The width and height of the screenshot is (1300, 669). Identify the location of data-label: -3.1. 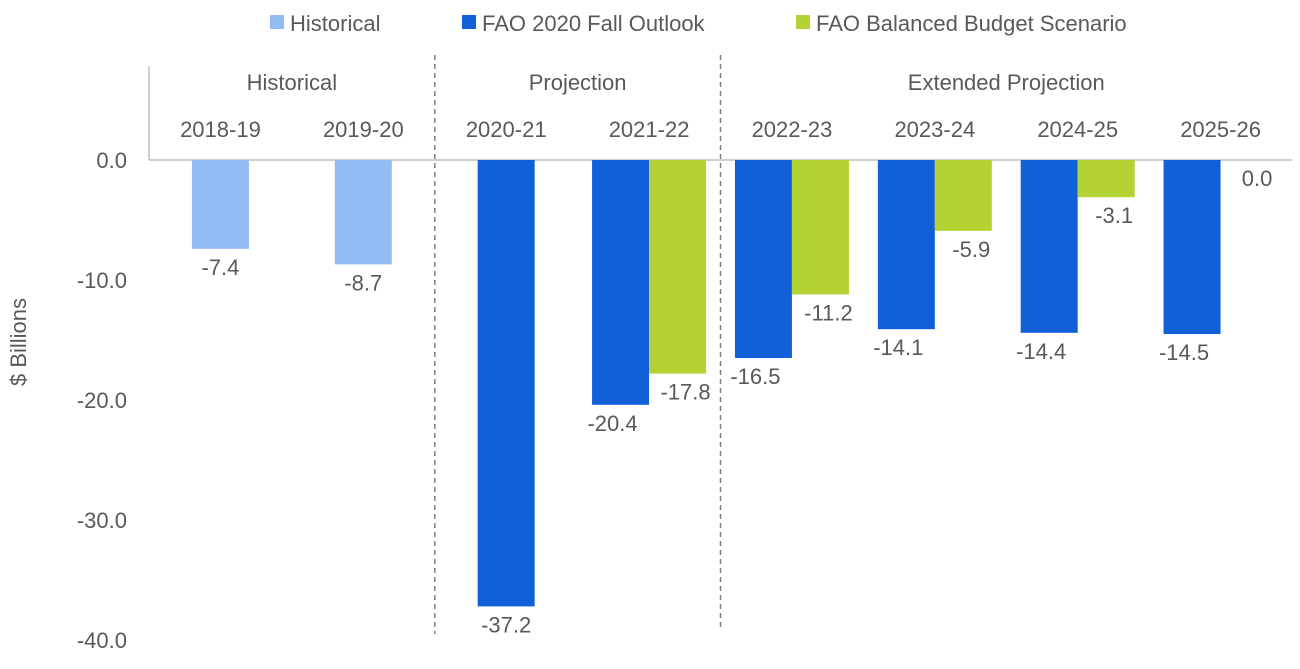
(1114, 215).